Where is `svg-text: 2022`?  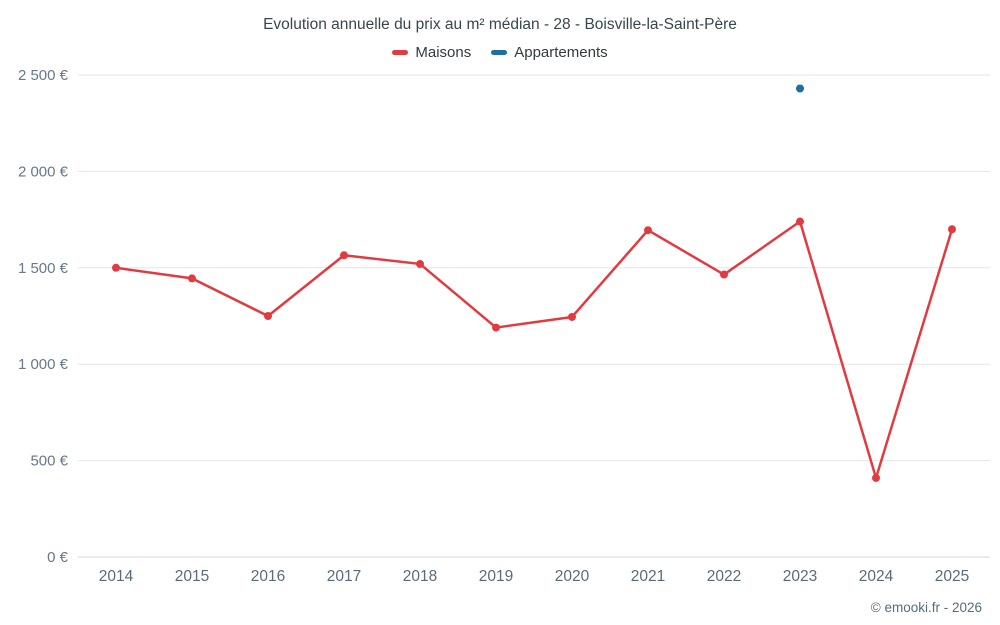 svg-text: 2022 is located at coordinates (724, 576).